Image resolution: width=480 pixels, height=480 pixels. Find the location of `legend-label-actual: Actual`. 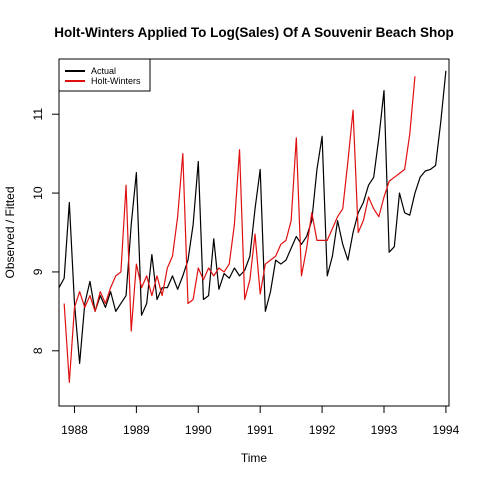

legend-label-actual: Actual is located at coordinates (103, 71).